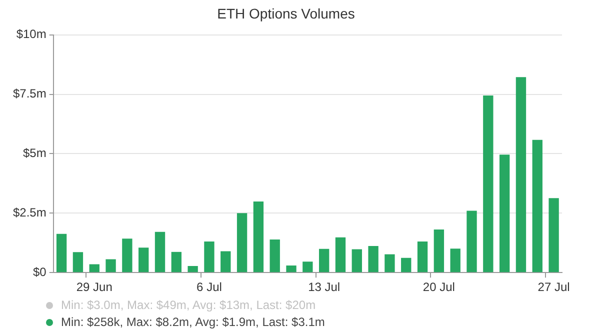  What do you see at coordinates (31, 34) in the screenshot?
I see `y-tick-label: $10m` at bounding box center [31, 34].